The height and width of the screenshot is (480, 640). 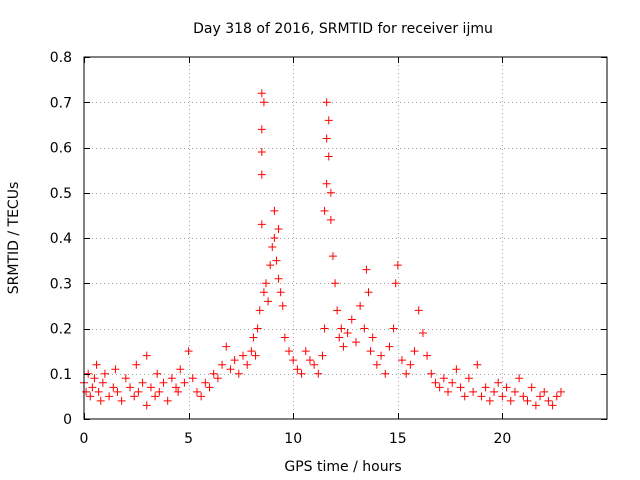 What do you see at coordinates (67, 420) in the screenshot?
I see `y-tick-label: 0` at bounding box center [67, 420].